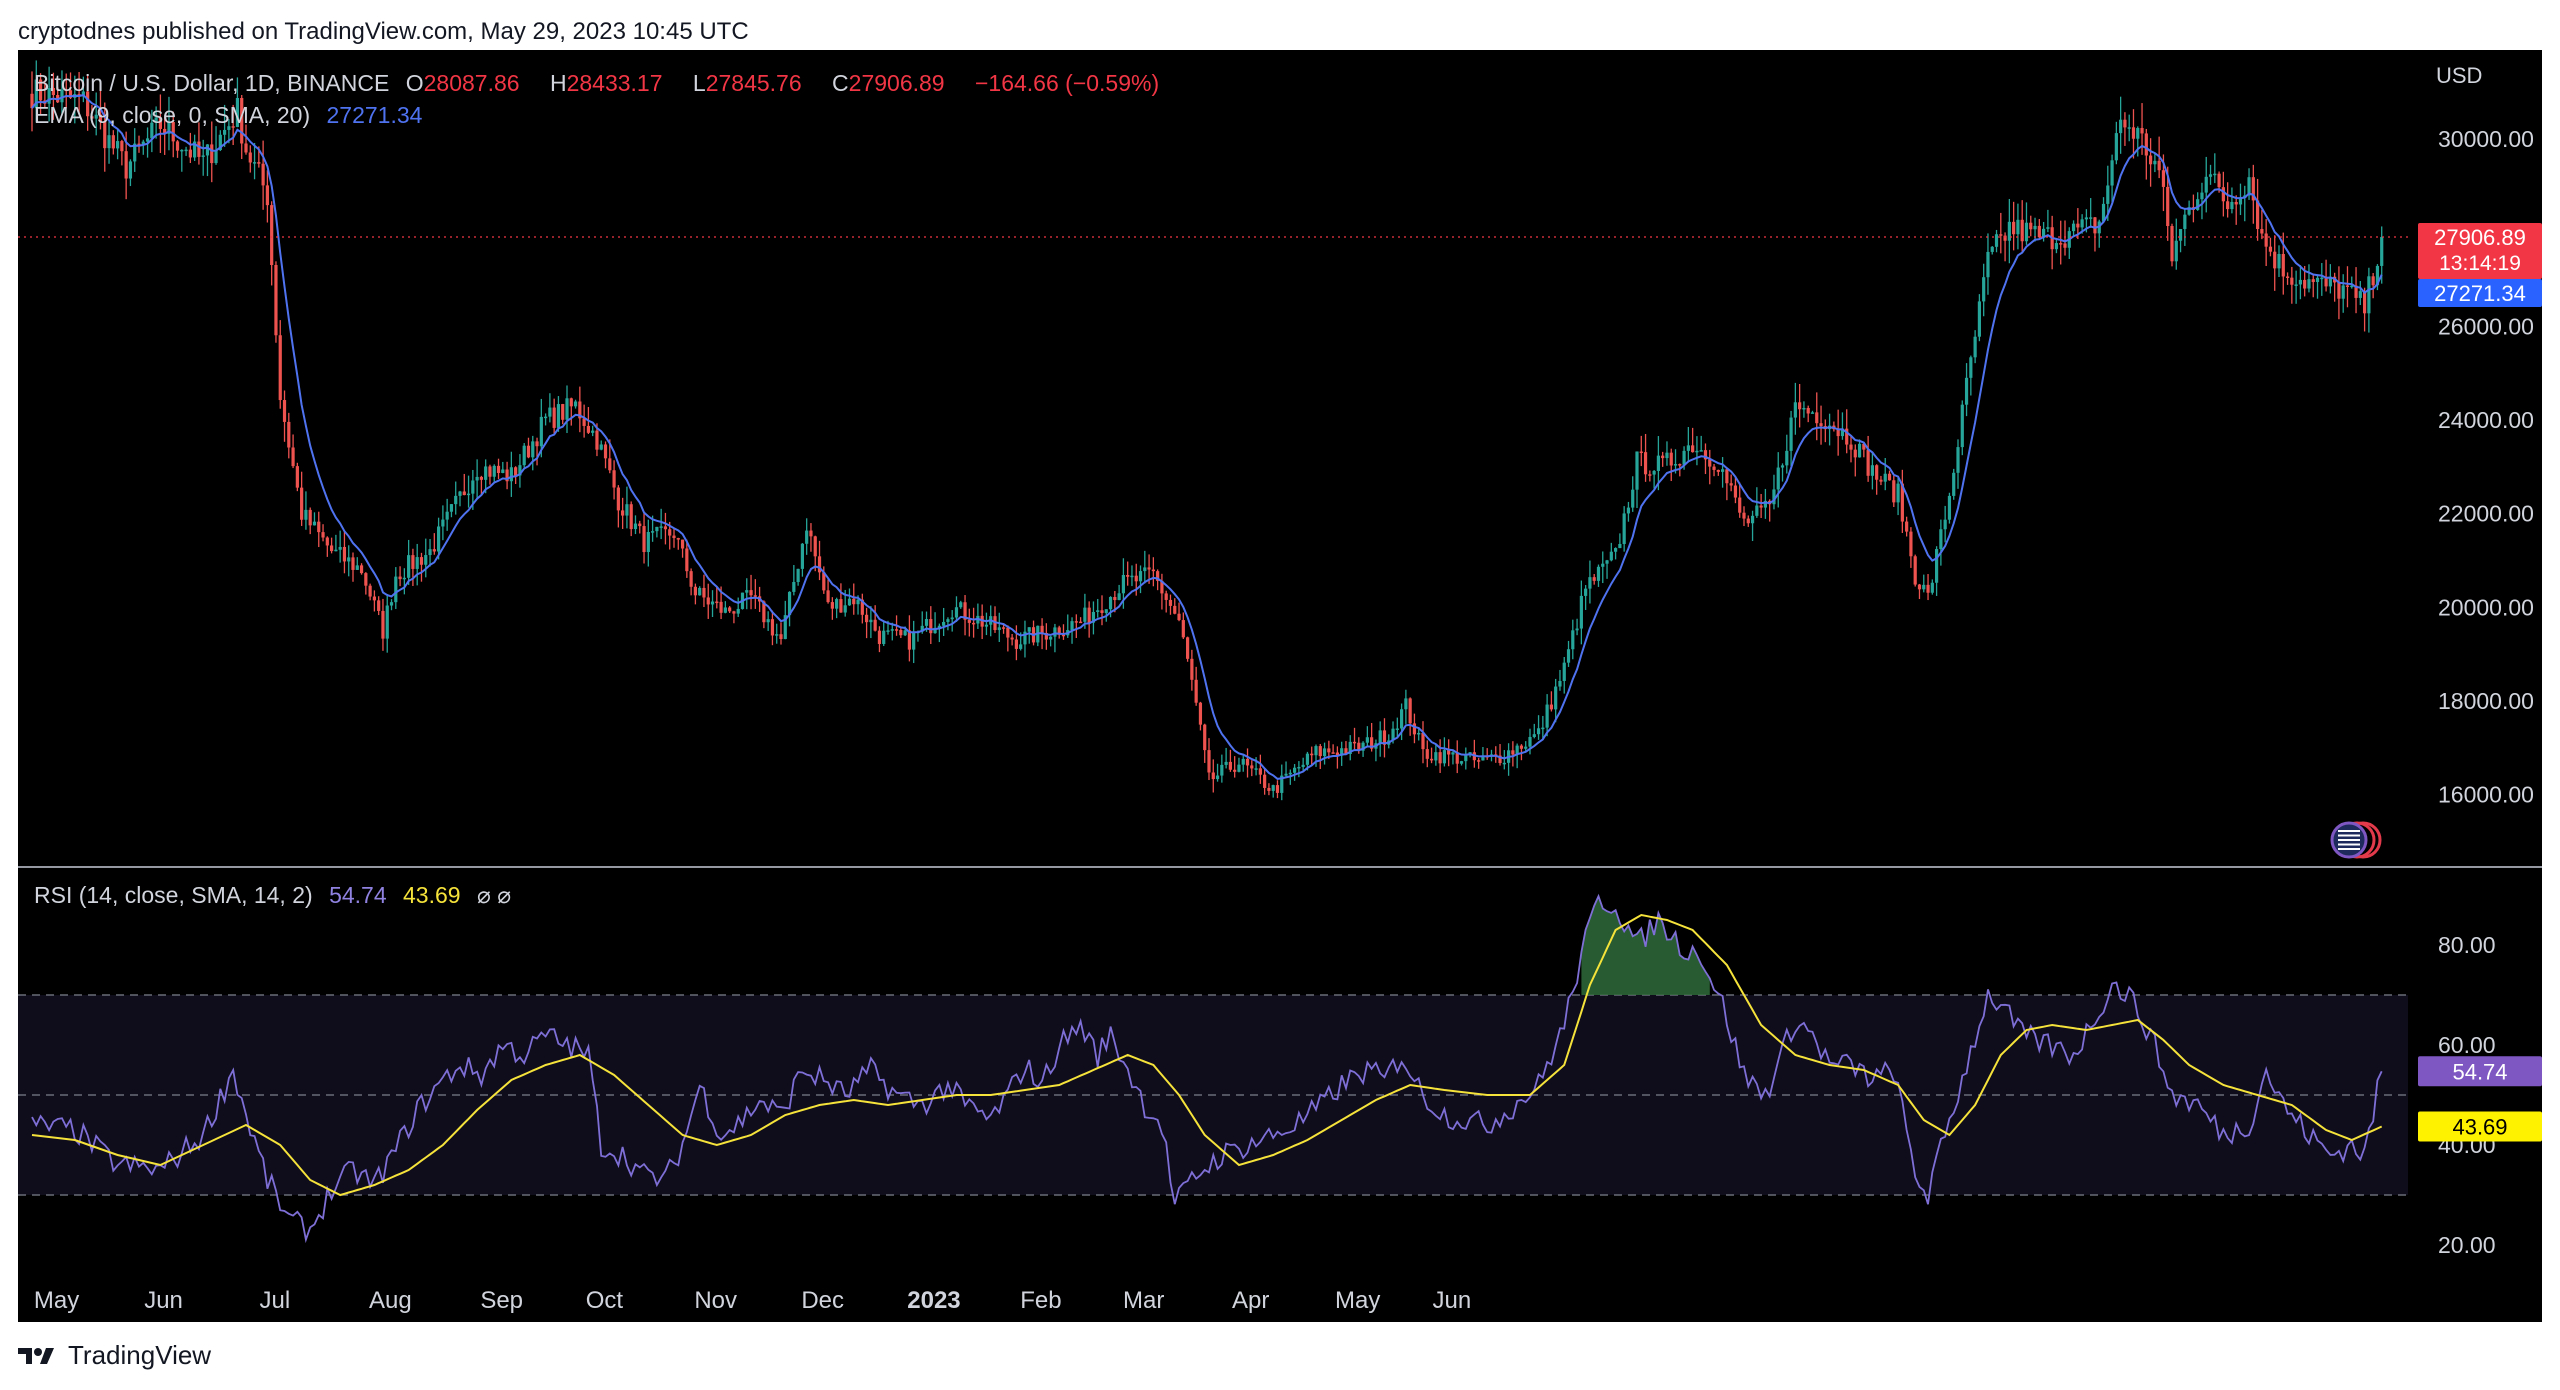 The image size is (2560, 1390). I want to click on rsi-label: RSI (14, close, SMA, 14, 2), so click(173, 895).